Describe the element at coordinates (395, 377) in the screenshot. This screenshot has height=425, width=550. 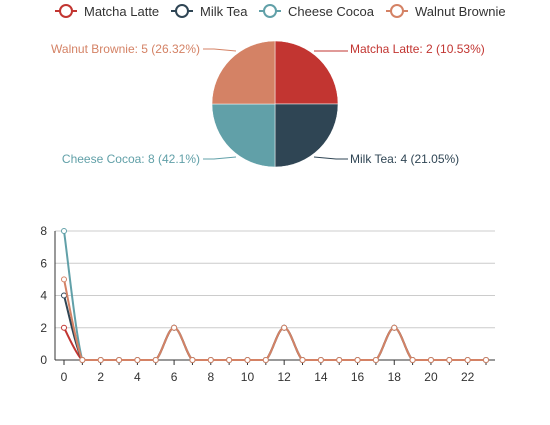
I see `x-tick-label: 18` at that location.